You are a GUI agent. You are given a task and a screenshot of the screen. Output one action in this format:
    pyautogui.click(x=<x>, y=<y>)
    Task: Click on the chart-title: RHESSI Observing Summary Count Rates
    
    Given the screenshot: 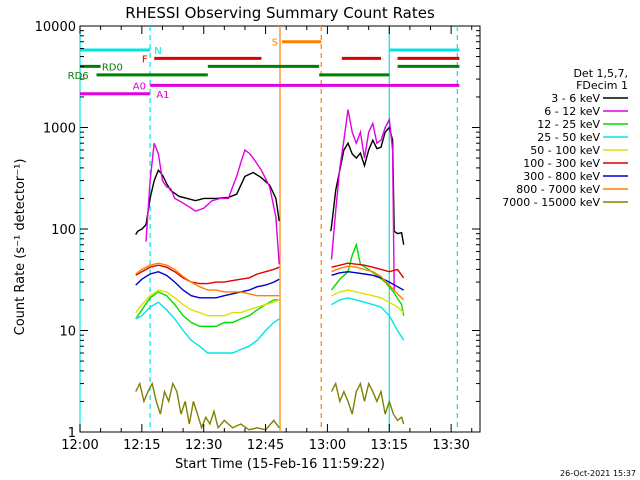 What is the action you would take?
    pyautogui.click(x=280, y=13)
    